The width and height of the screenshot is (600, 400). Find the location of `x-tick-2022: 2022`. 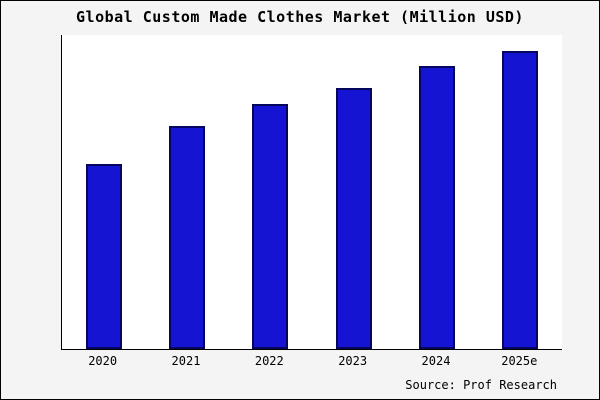

x-tick-2022: 2022 is located at coordinates (269, 361).